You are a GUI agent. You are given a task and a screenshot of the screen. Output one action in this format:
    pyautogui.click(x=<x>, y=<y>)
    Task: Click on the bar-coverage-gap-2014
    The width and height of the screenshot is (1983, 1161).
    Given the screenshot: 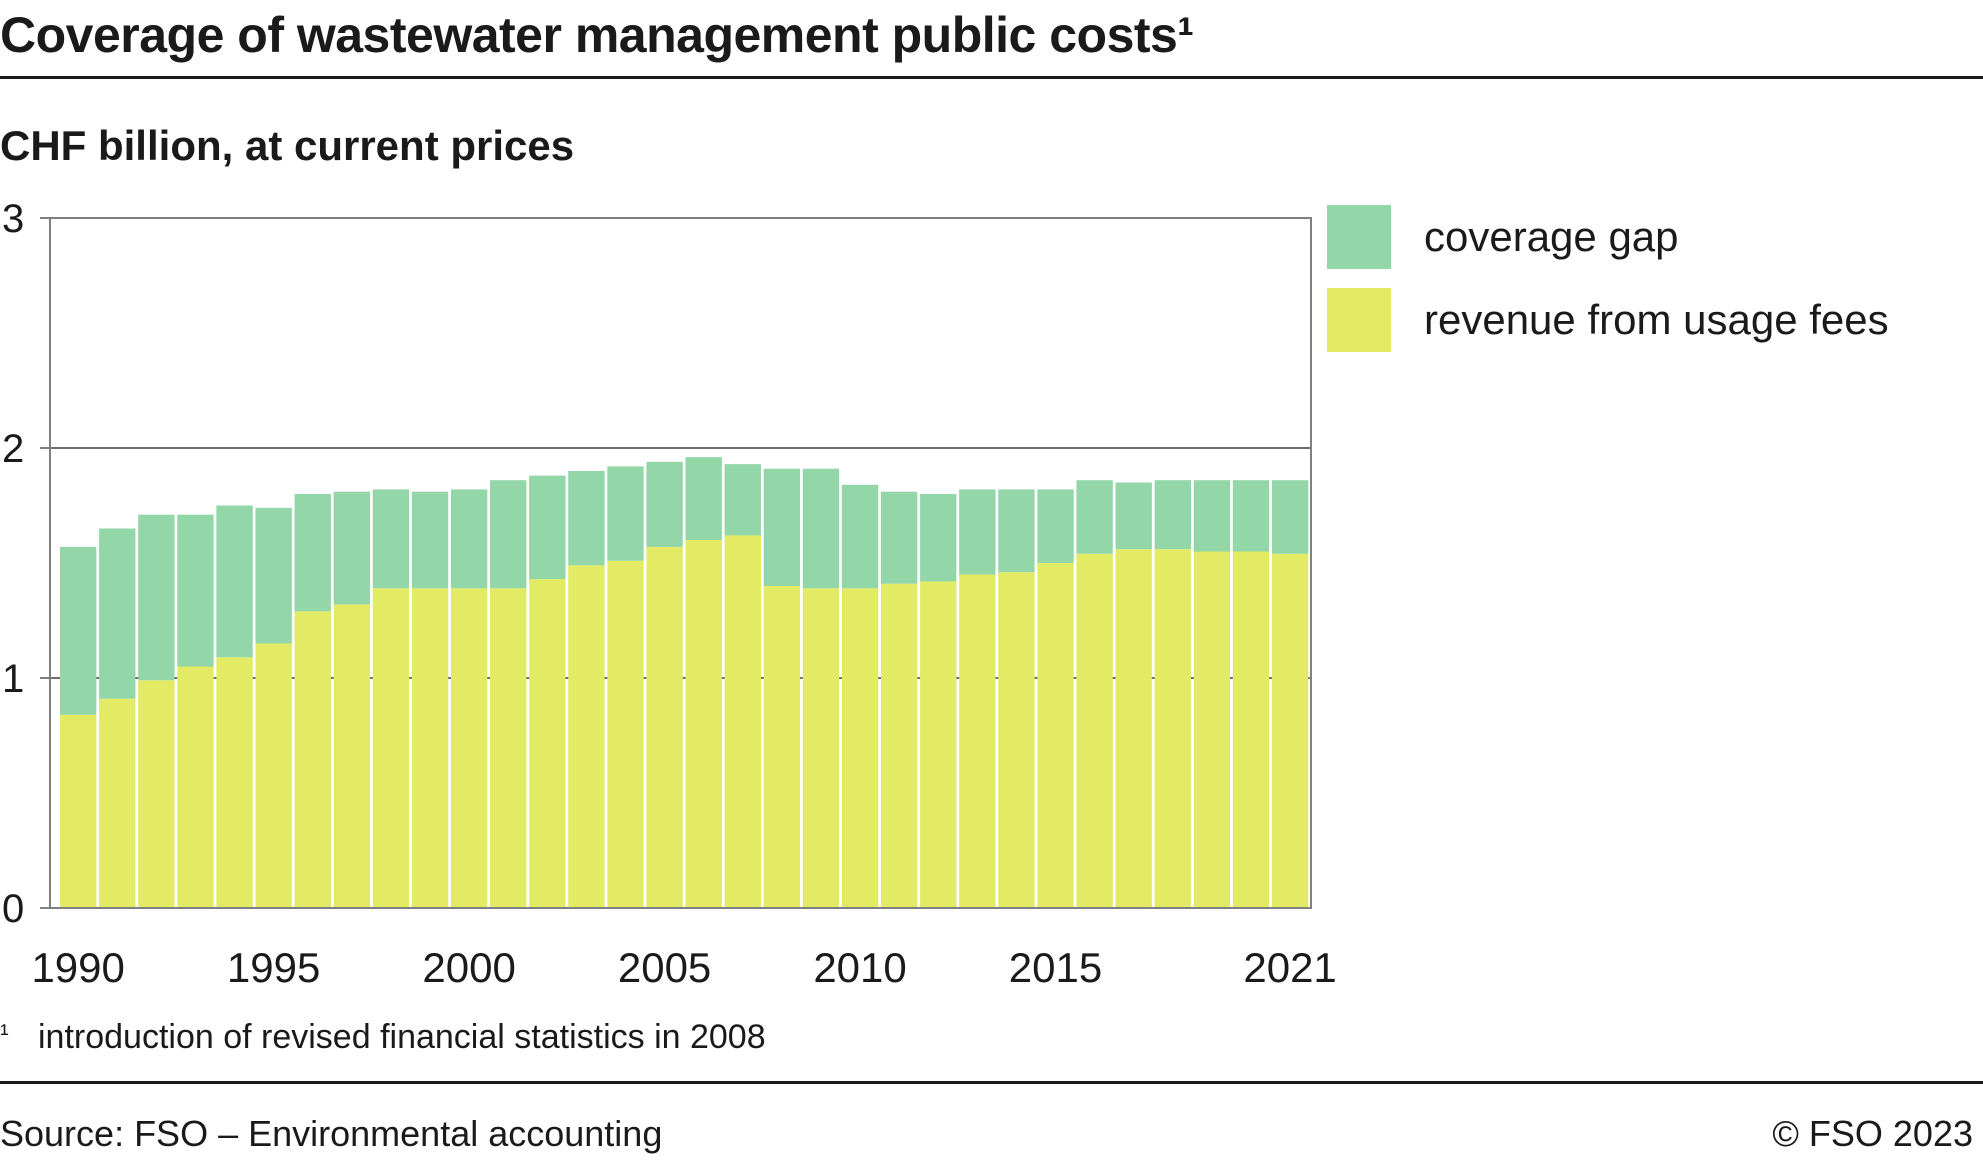 What is the action you would take?
    pyautogui.click(x=1016, y=531)
    